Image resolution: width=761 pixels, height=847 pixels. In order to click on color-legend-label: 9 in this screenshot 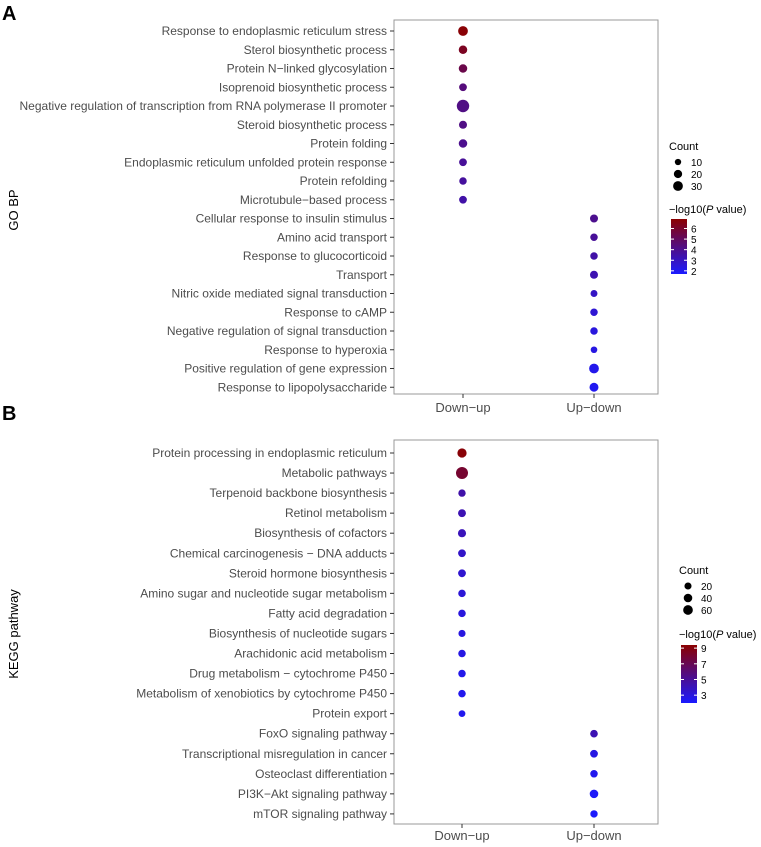, I will do `click(704, 649)`.